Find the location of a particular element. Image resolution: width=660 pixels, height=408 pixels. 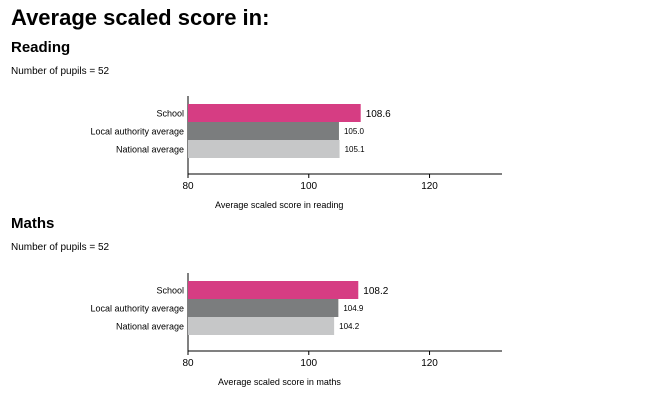

value-label: 104.2 is located at coordinates (349, 326).